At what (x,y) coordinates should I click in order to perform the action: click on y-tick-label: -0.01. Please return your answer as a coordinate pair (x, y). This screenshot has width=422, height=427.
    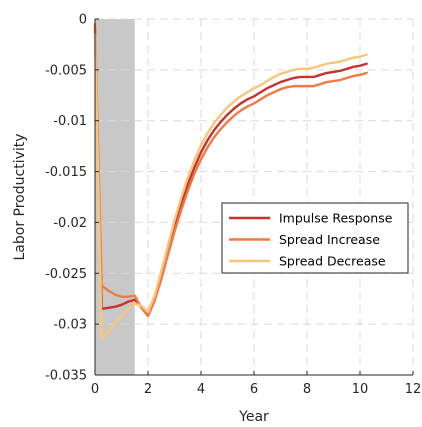
    Looking at the image, I should click on (70, 121).